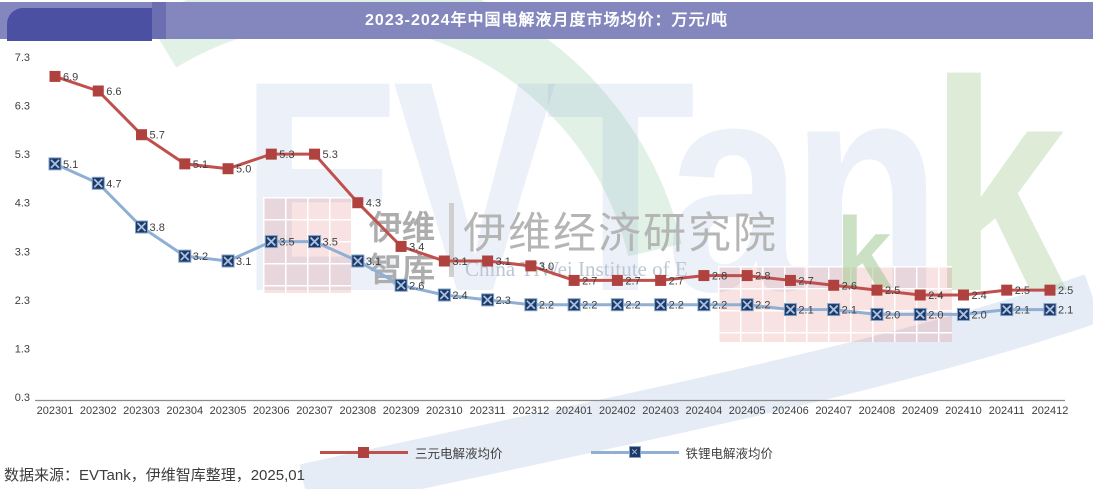 The image size is (1093, 489). What do you see at coordinates (790, 411) in the screenshot?
I see `x-tick-label: 202406` at bounding box center [790, 411].